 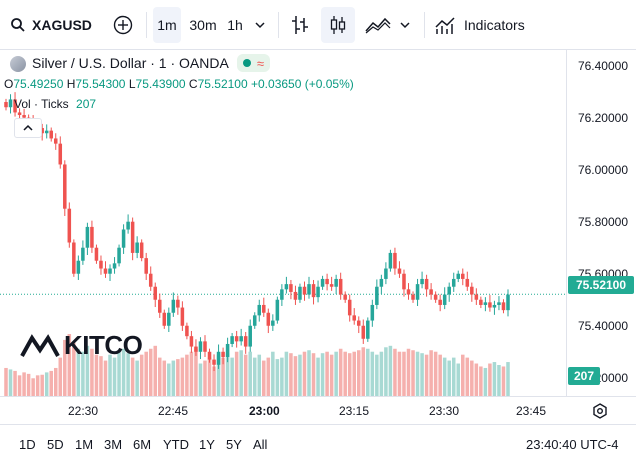 What do you see at coordinates (84, 444) in the screenshot?
I see `range-button-1m: 1M` at bounding box center [84, 444].